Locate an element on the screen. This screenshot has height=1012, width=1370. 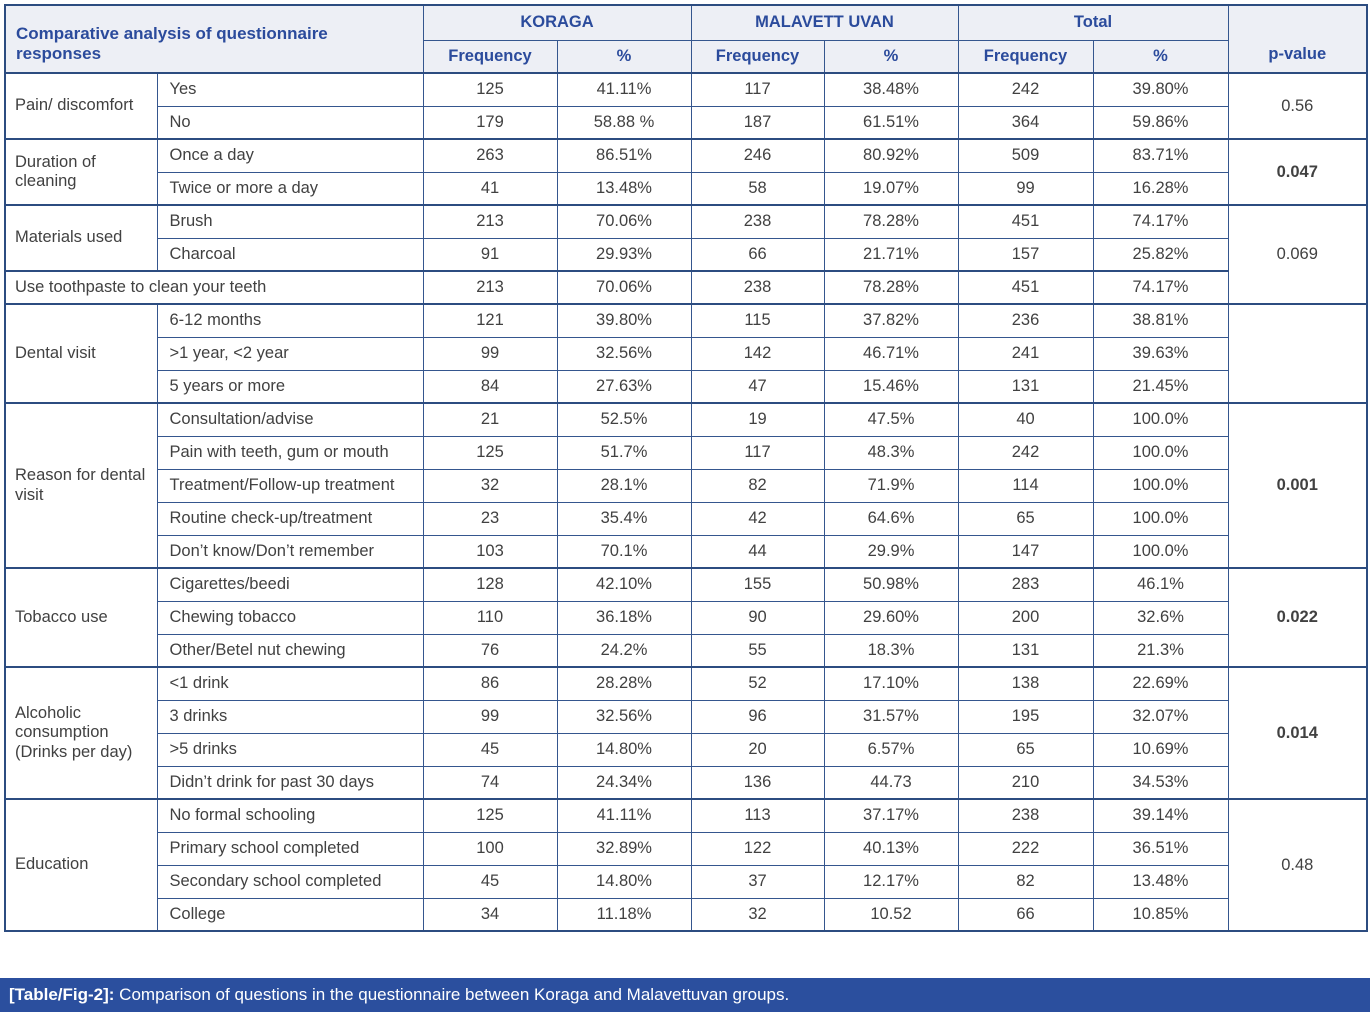
total-frequency-header: Frequency is located at coordinates (1025, 56).